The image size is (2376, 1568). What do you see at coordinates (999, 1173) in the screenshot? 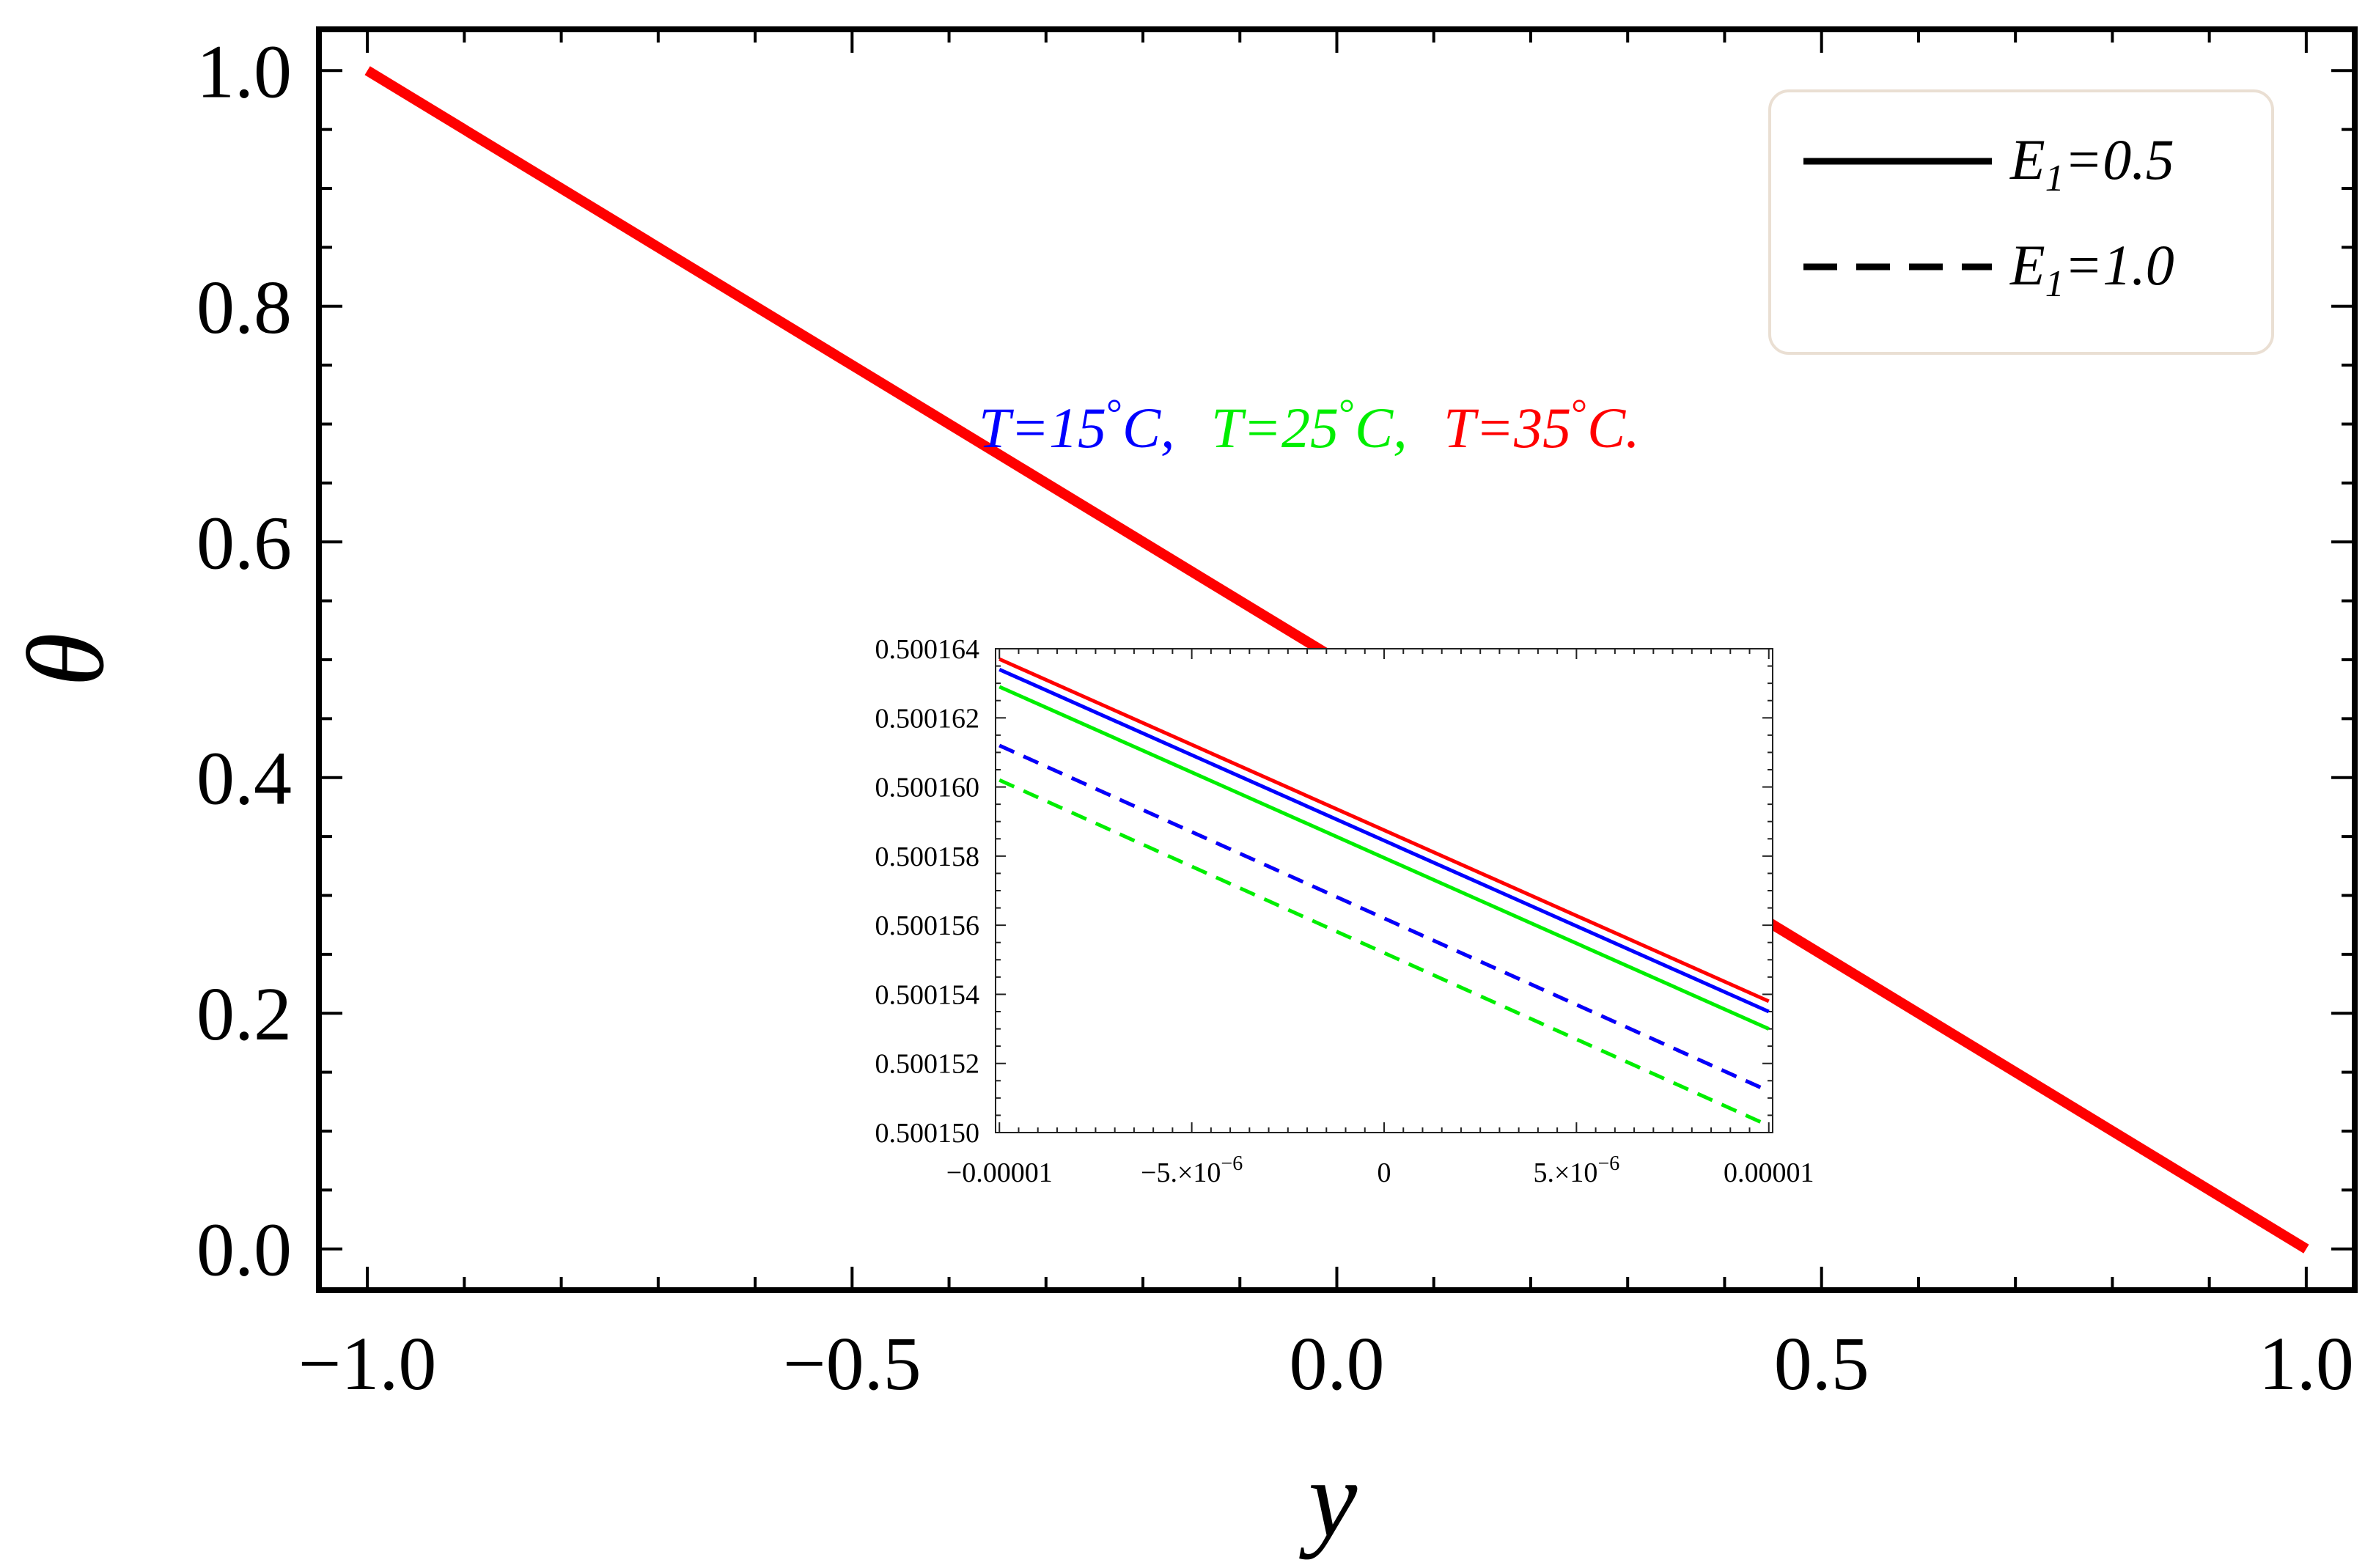
I see `inset-x-tick-label: −0.00001` at bounding box center [999, 1173].